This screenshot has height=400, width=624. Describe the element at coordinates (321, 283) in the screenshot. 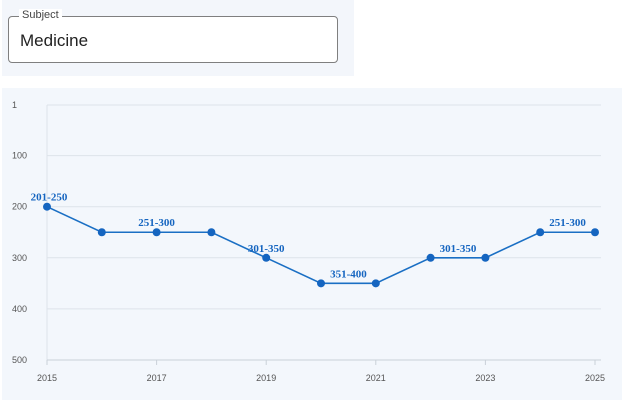

I see `data-point-2020` at that location.